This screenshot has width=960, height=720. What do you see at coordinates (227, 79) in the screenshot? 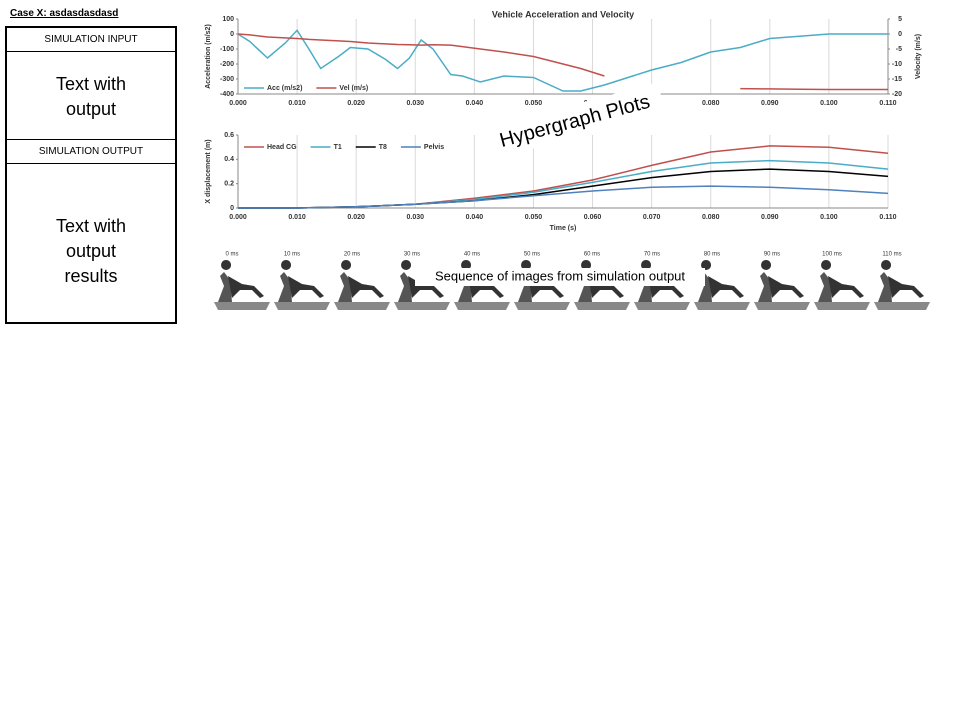
I see `y-tick-label: -300` at bounding box center [227, 79].